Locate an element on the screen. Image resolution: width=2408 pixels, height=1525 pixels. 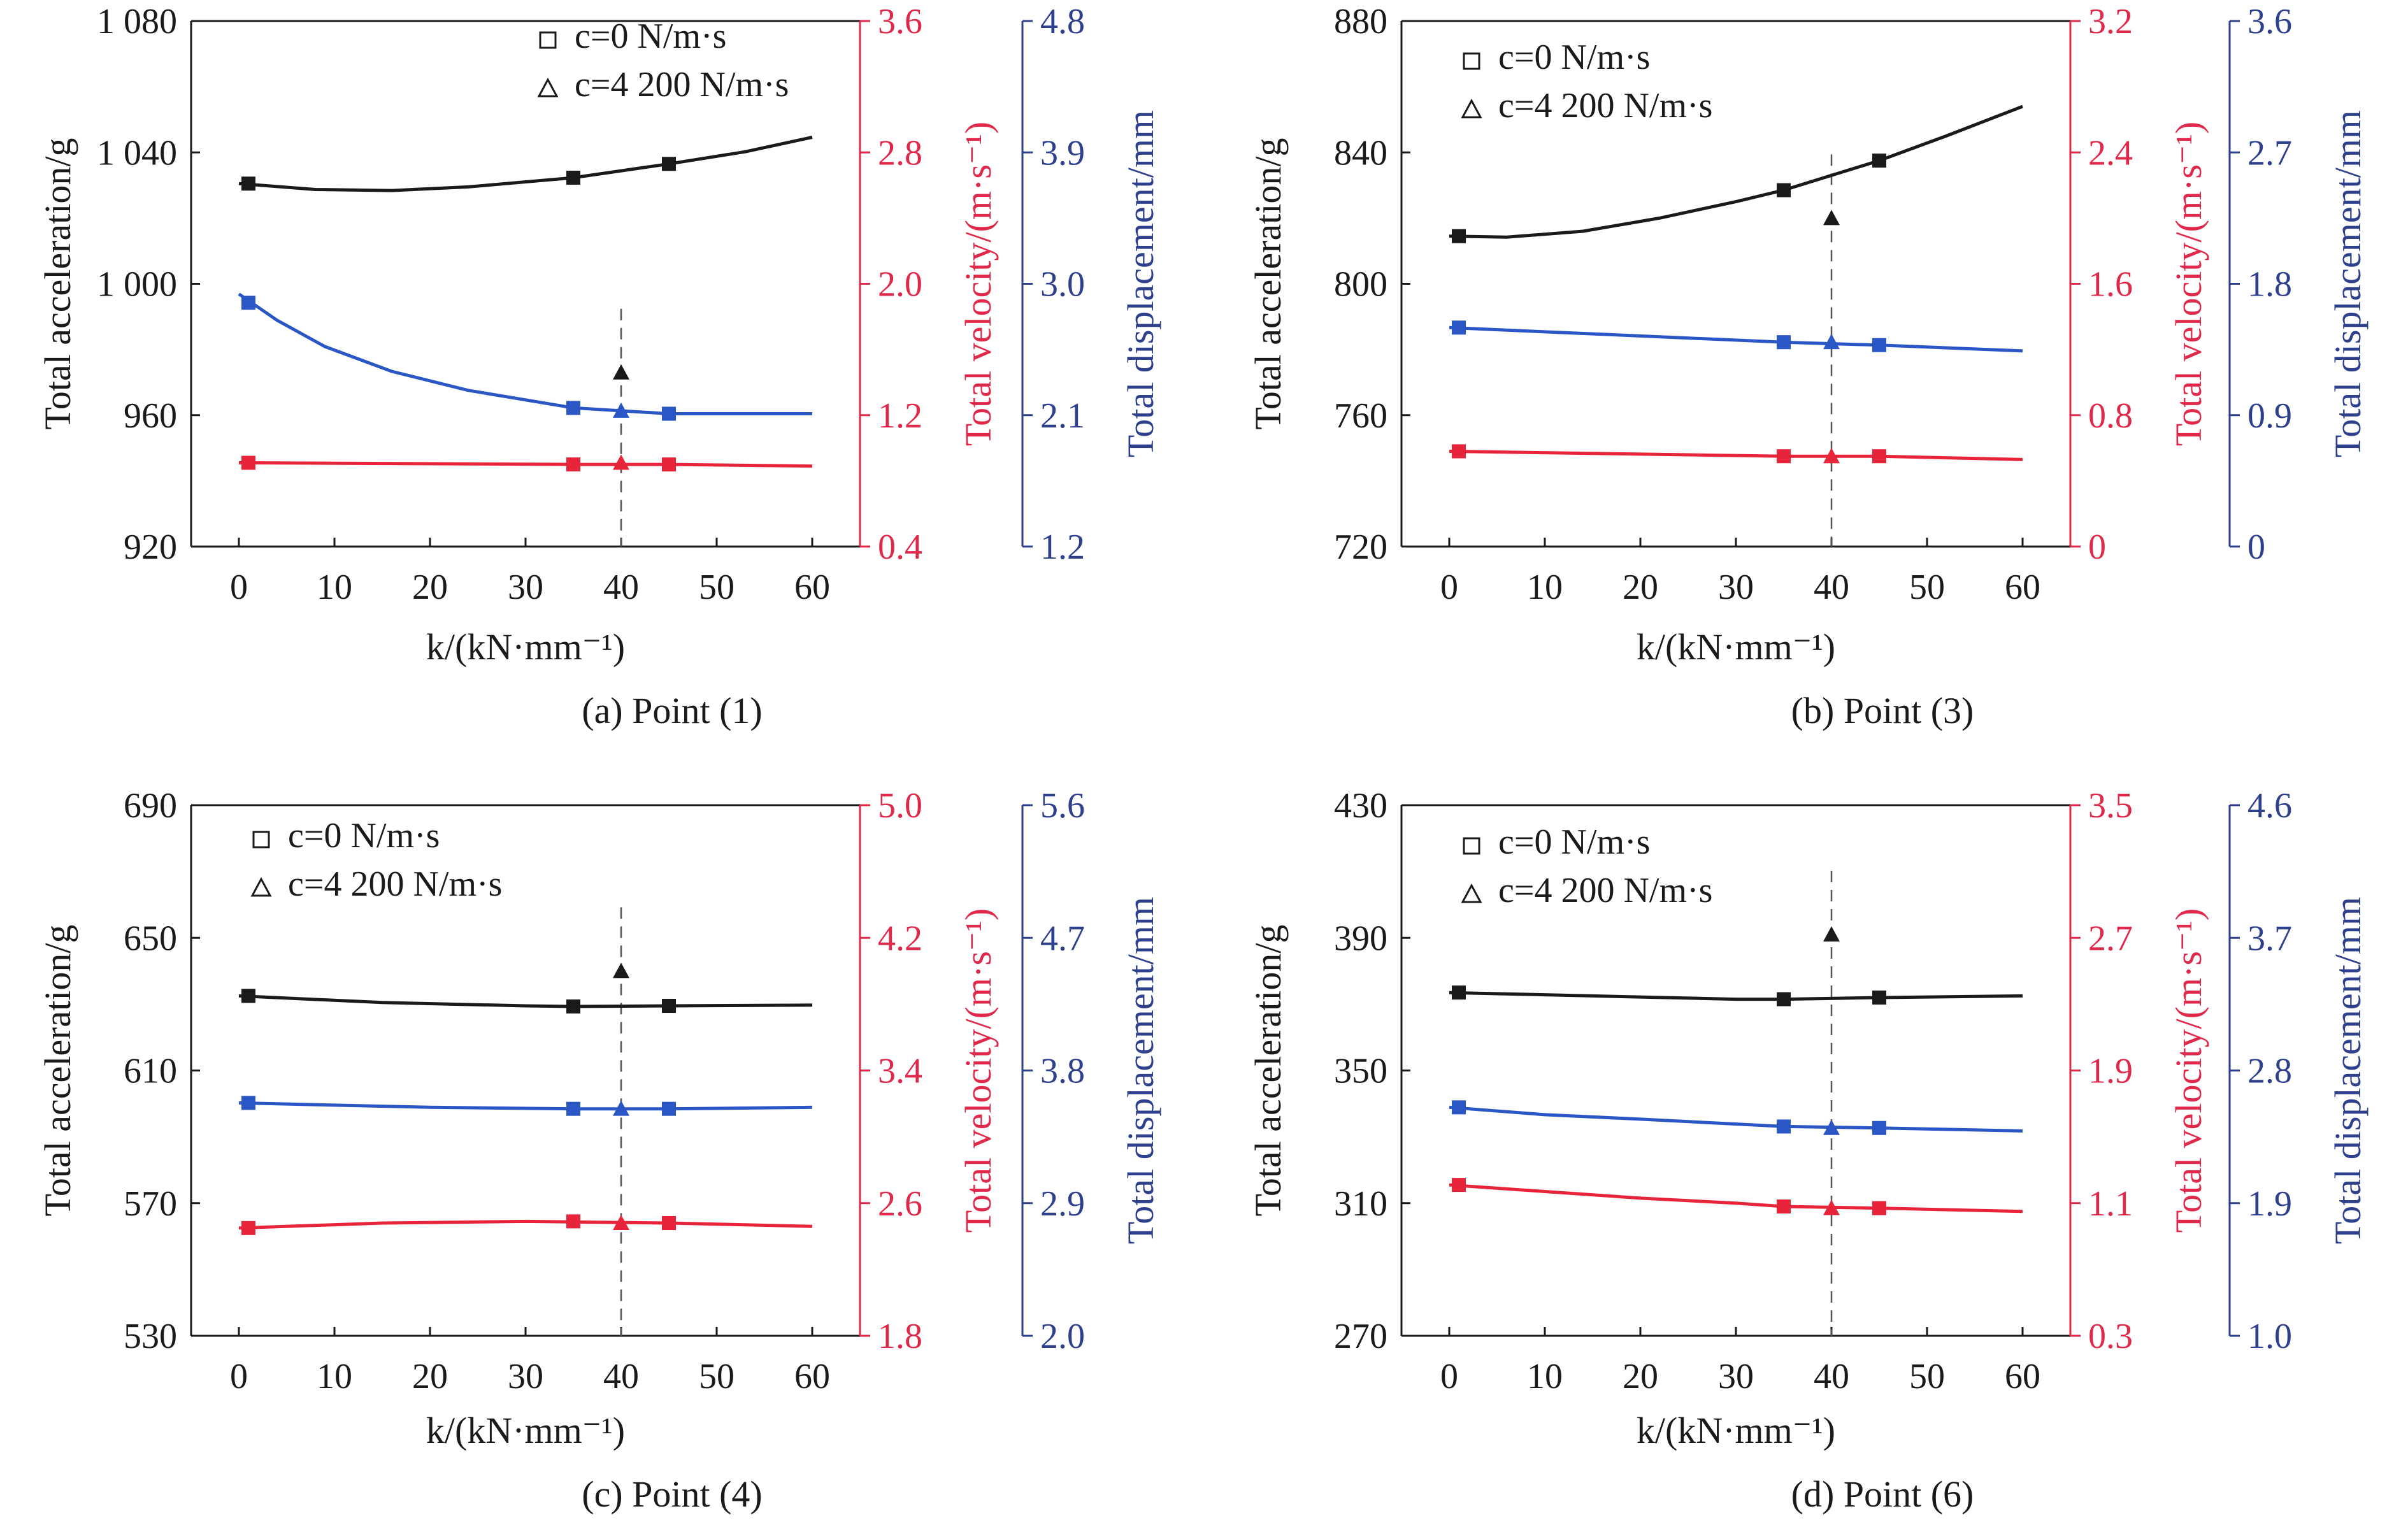
panel-c-series is located at coordinates (525, 1112).